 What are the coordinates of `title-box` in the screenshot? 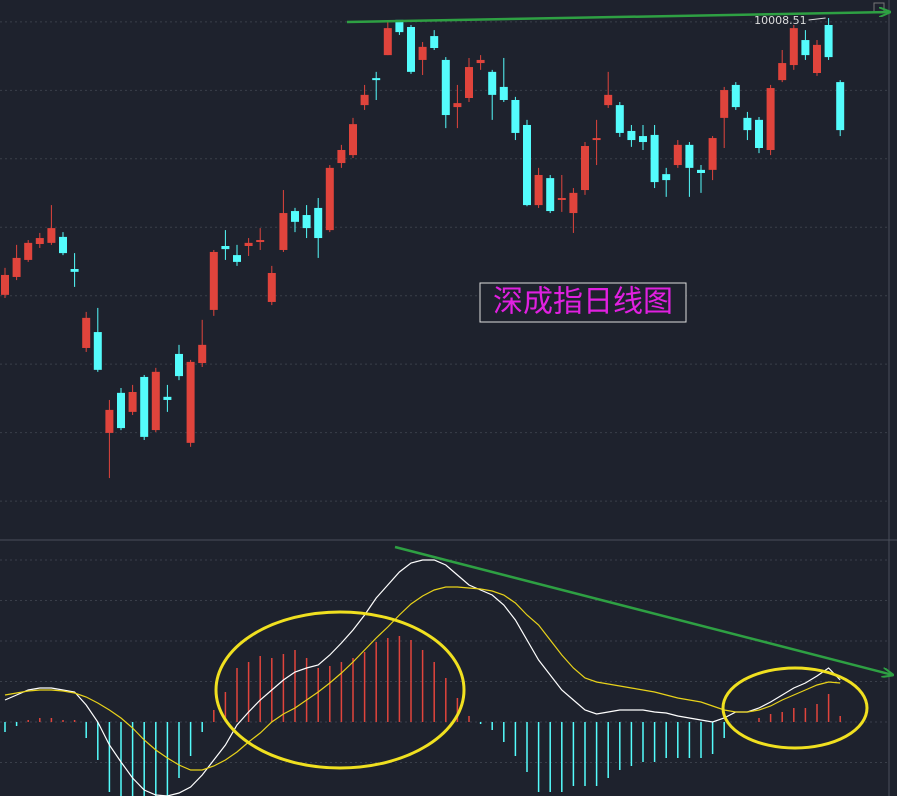 It's located at (583, 302).